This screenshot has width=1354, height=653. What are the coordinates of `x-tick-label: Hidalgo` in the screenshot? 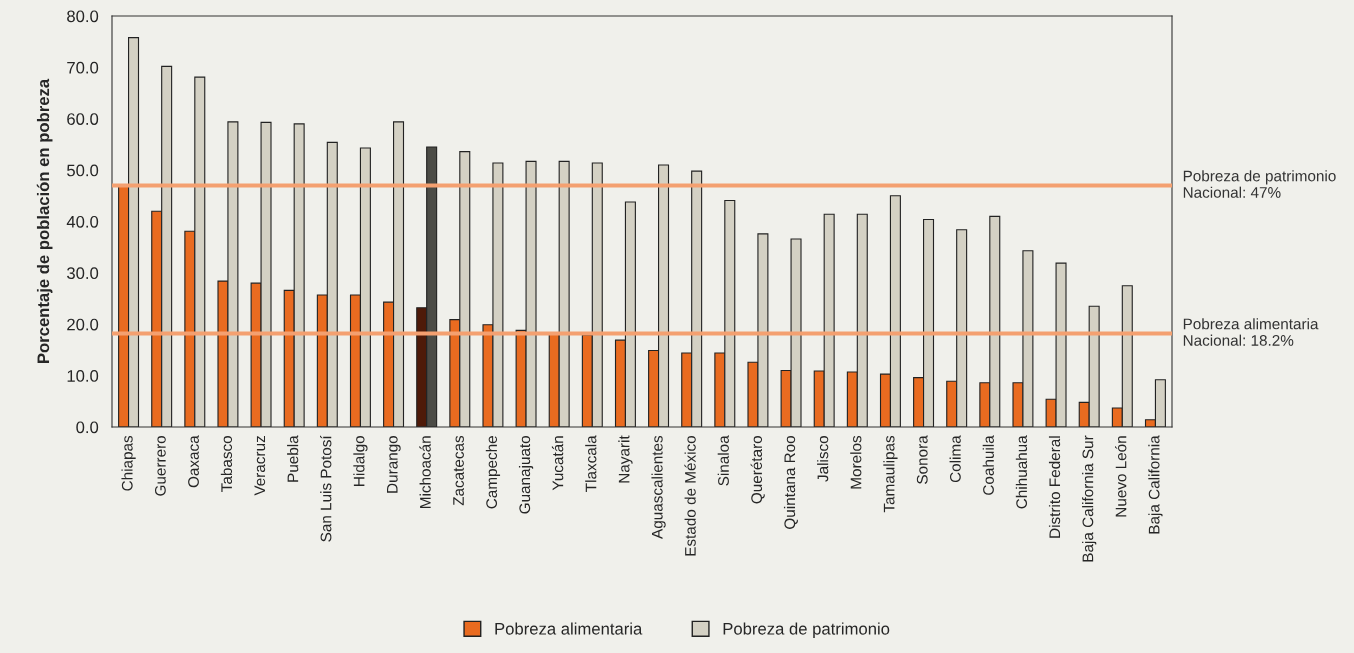 It's located at (360, 460).